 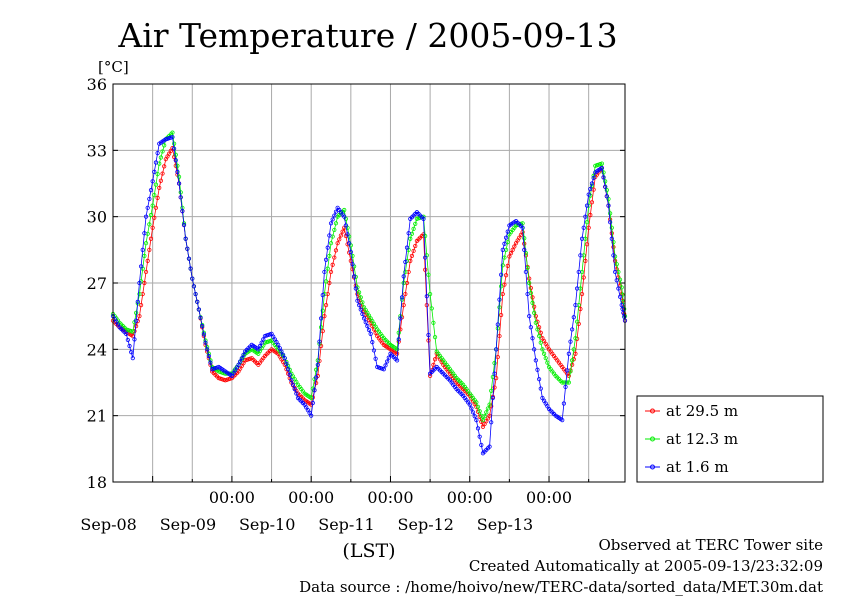 I want to click on y-tick-label: 27, so click(x=97, y=283).